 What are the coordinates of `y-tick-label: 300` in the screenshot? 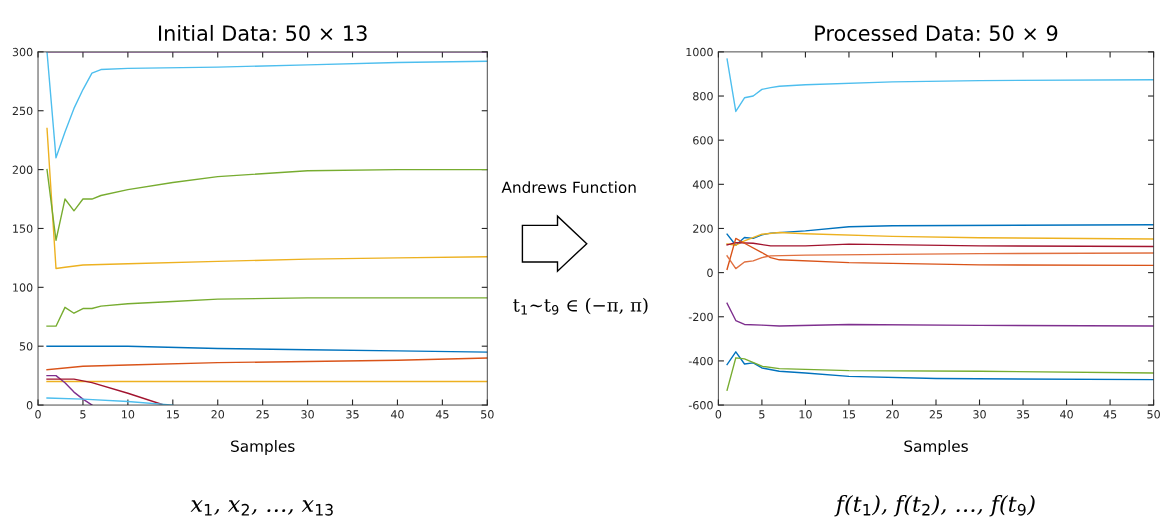 It's located at (22, 52).